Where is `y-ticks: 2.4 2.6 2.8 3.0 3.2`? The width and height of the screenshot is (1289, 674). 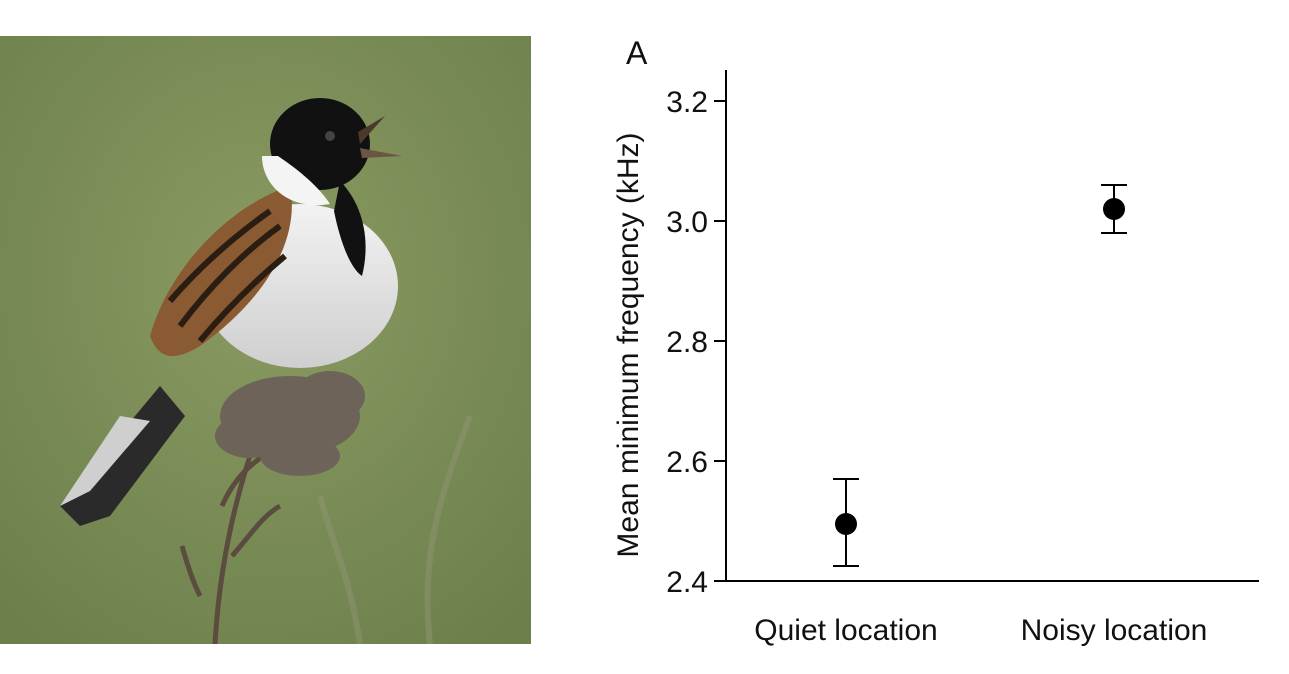 y-ticks: 2.4 2.6 2.8 3.0 3.2 is located at coordinates (696, 342).